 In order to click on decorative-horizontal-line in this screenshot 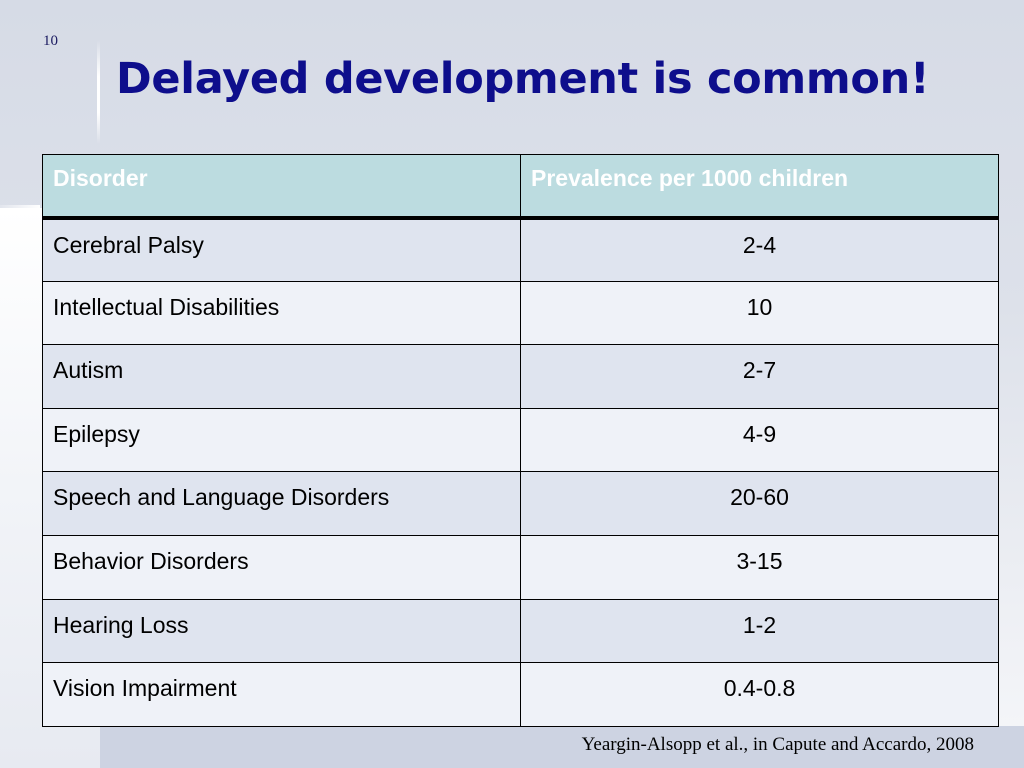, I will do `click(20, 206)`.